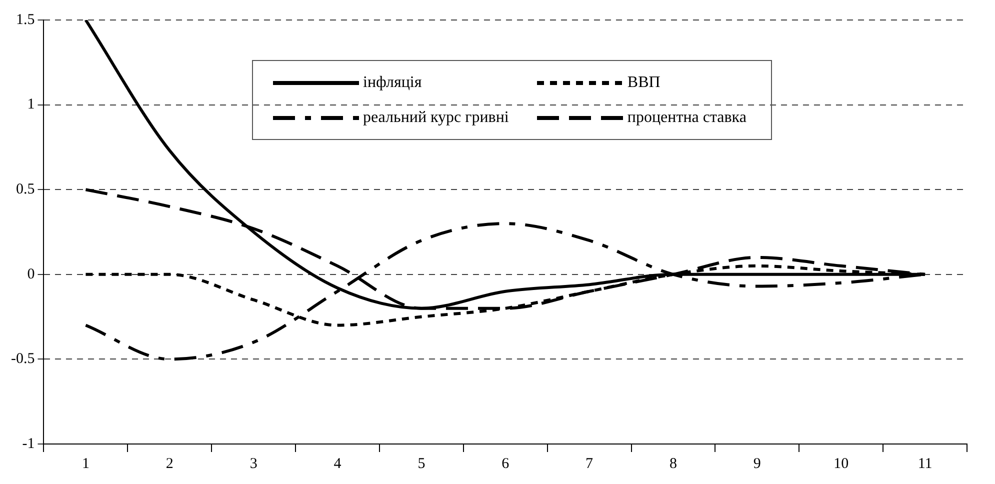 This screenshot has height=484, width=995. I want to click on y-tick-label: 1.5, so click(25, 20).